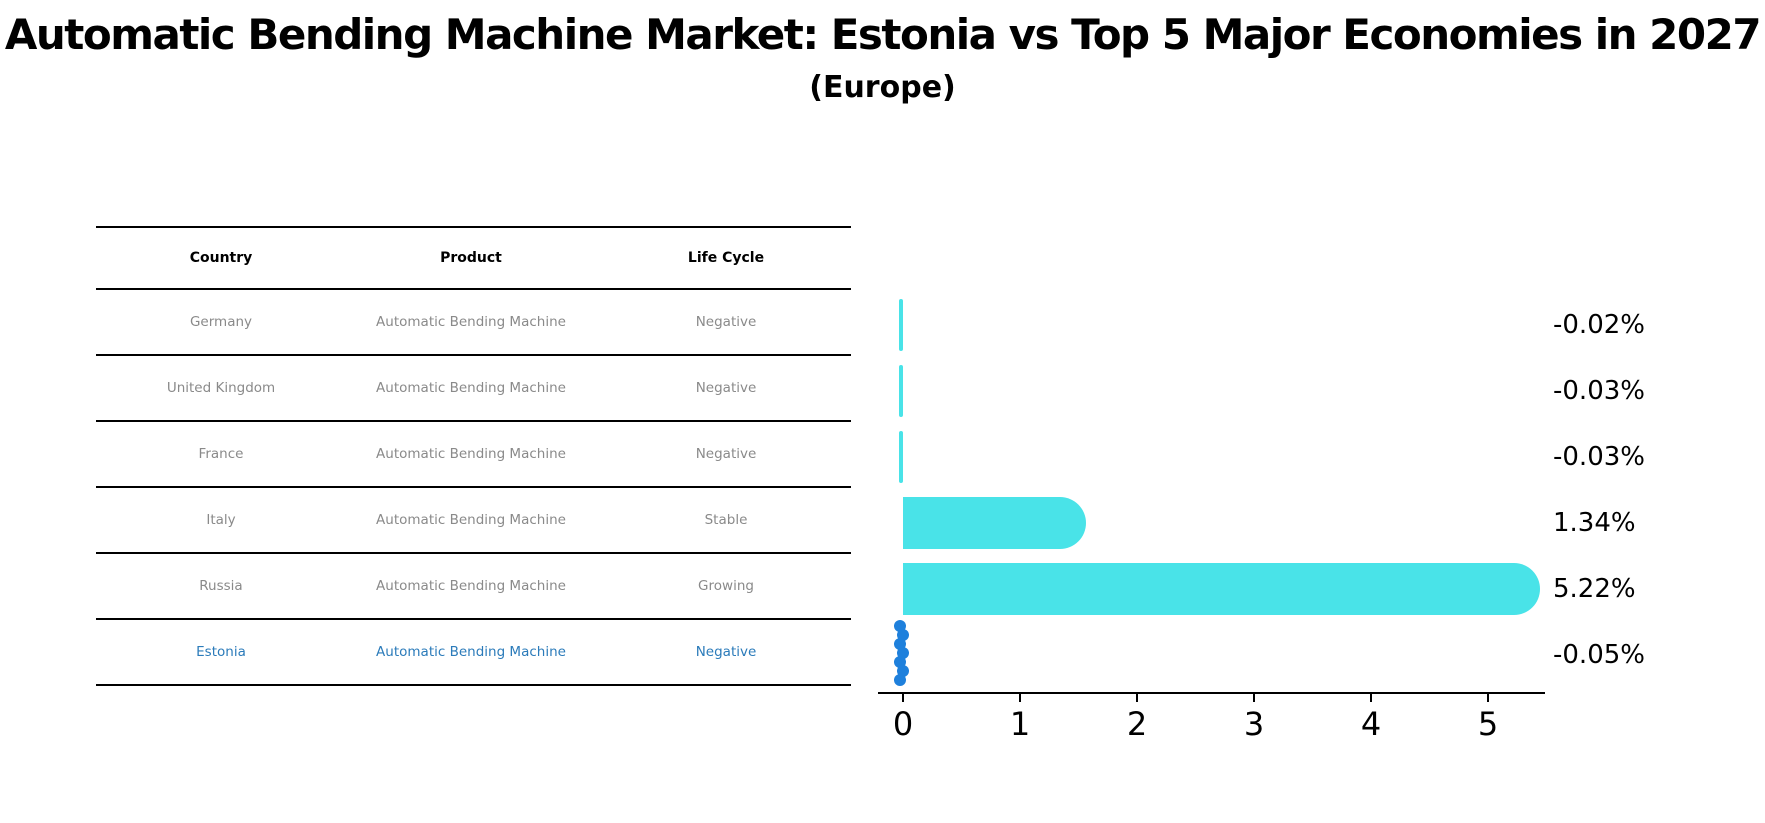 The height and width of the screenshot is (823, 1765). Describe the element at coordinates (1594, 523) in the screenshot. I see `value-label-italy: 1.34%` at that location.